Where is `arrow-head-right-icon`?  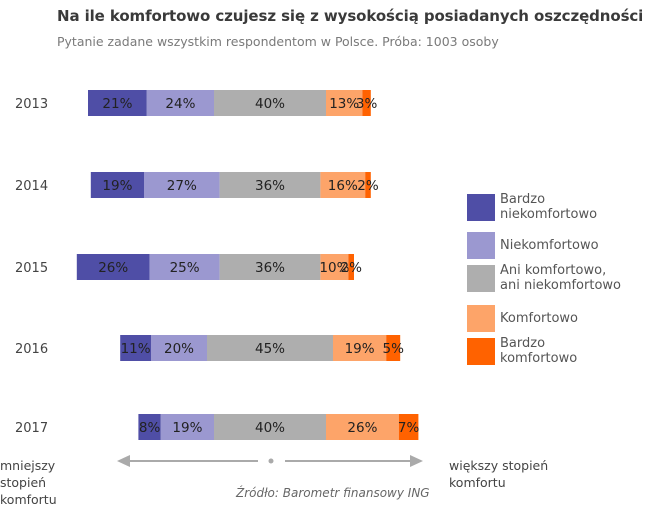
arrow-head-right-icon is located at coordinates (416, 461).